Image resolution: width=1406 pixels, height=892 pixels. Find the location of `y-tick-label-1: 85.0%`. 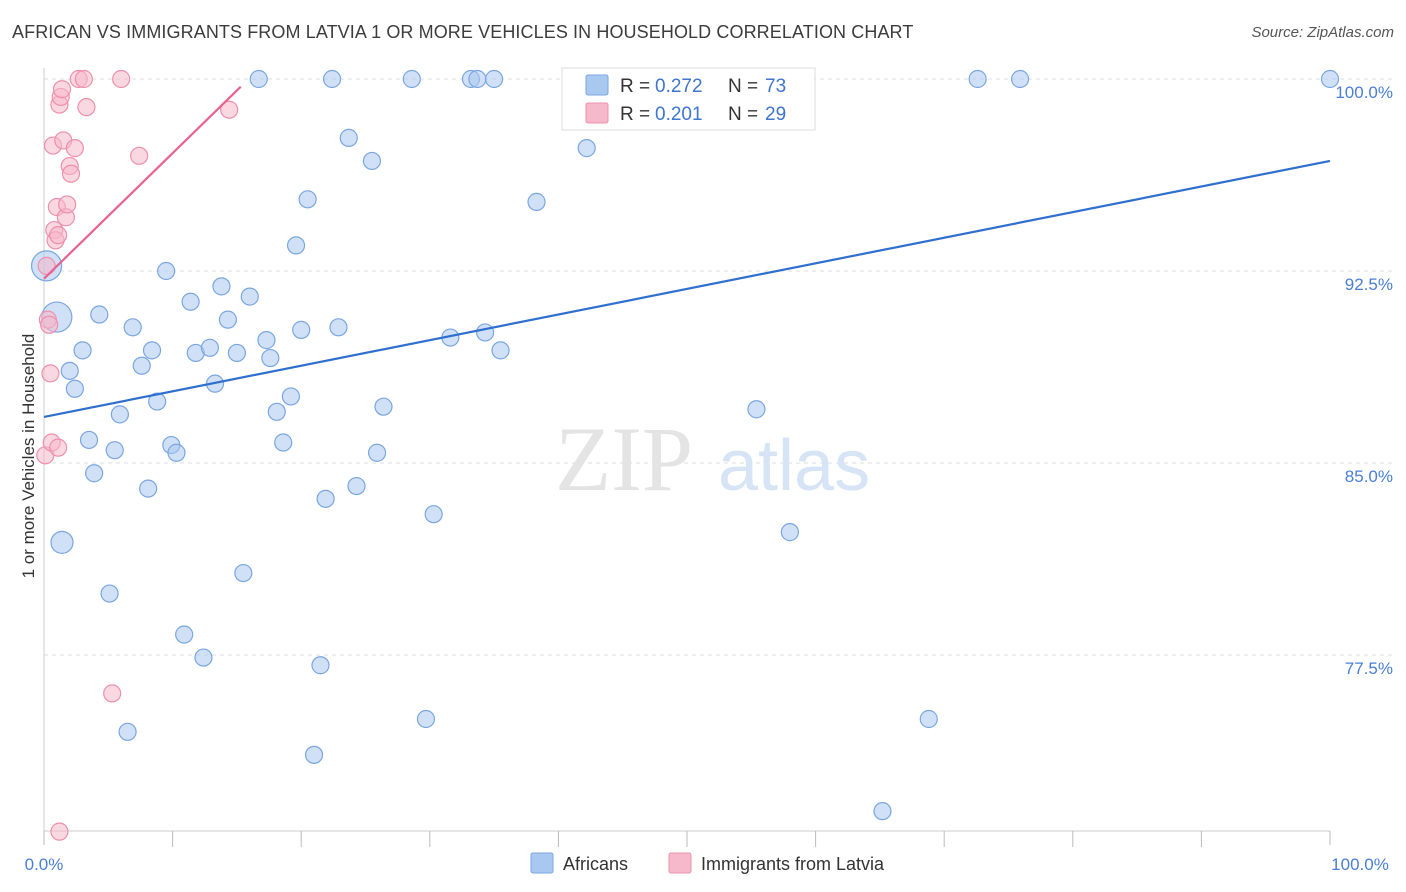

y-tick-label-1: 85.0% is located at coordinates (1369, 476).